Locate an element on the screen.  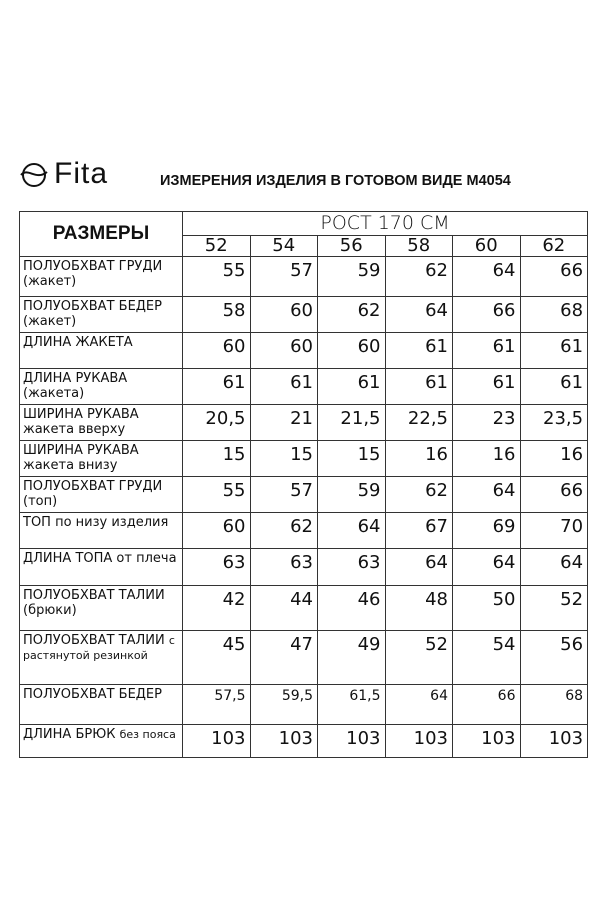
measurement-value: 67 is located at coordinates (418, 530).